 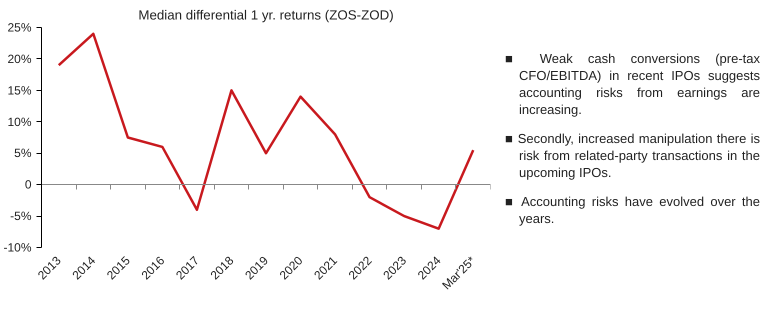 I want to click on y-tick-label: 10%, so click(x=19, y=121).